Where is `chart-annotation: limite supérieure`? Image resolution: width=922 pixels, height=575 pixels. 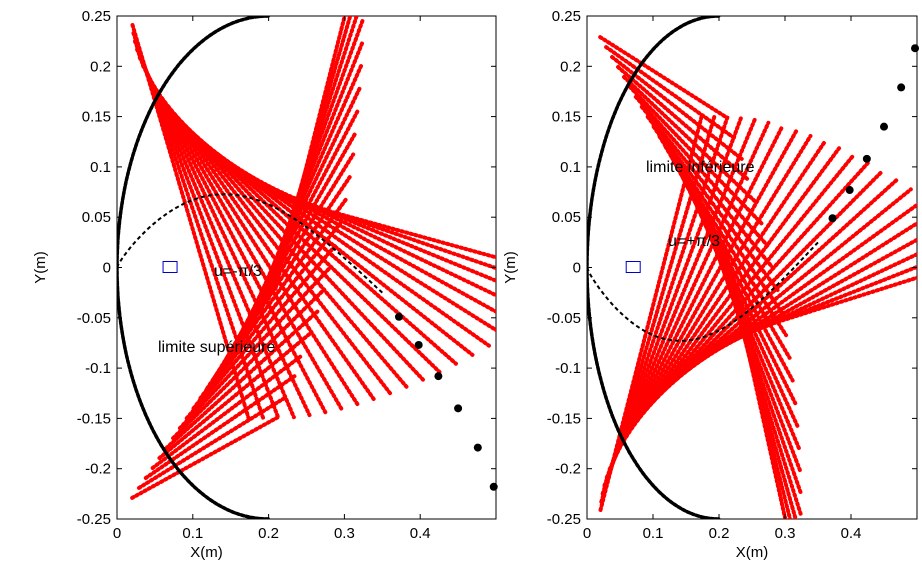 chart-annotation: limite supérieure is located at coordinates (216, 347).